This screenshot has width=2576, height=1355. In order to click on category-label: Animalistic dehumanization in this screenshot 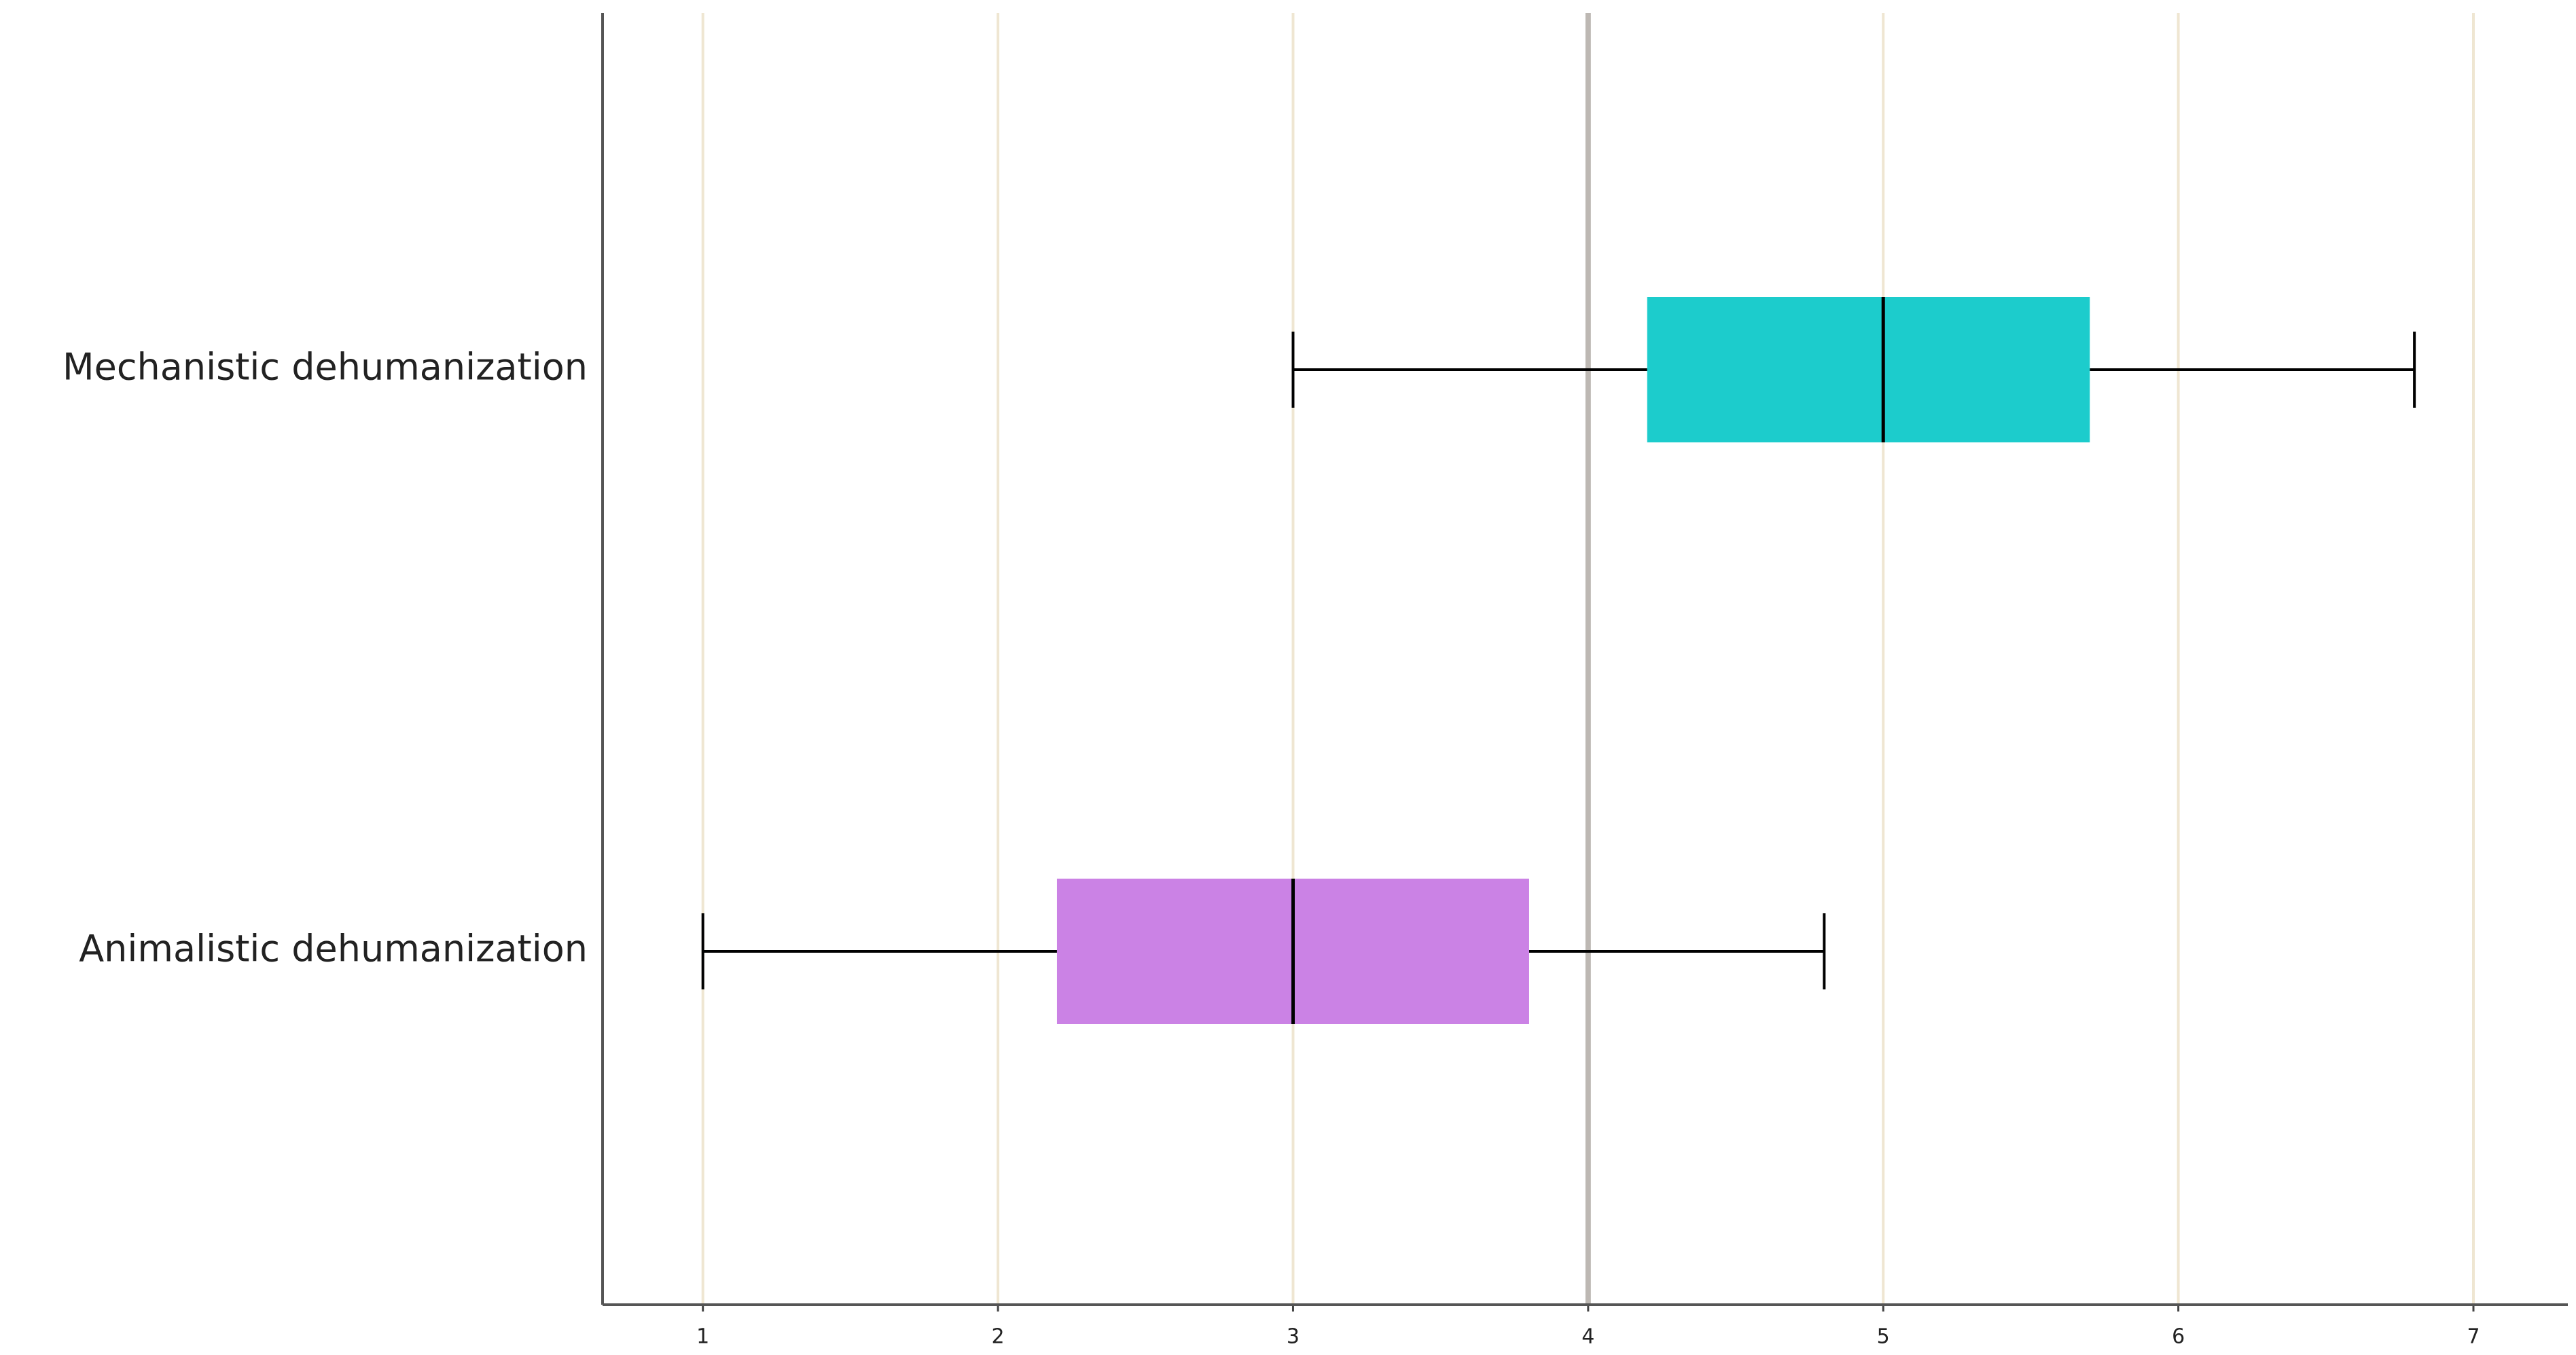, I will do `click(333, 949)`.